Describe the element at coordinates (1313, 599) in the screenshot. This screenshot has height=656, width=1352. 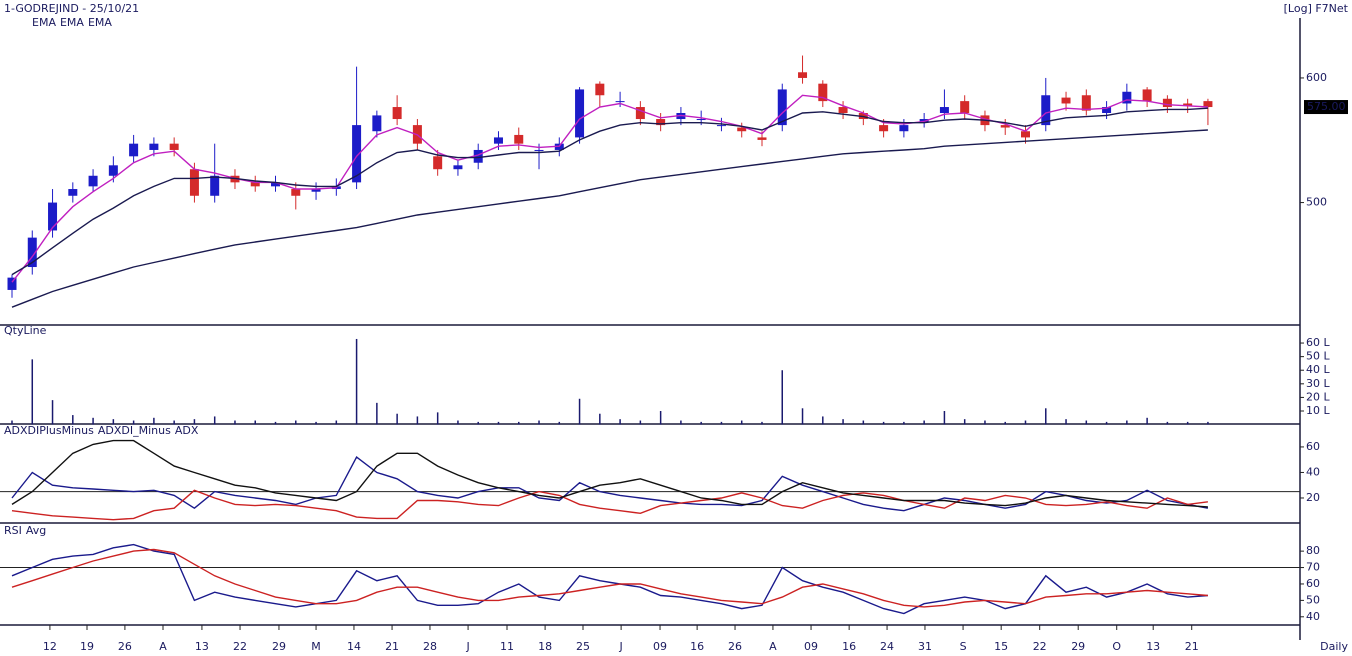
I see `y-tick-label: 50` at that location.